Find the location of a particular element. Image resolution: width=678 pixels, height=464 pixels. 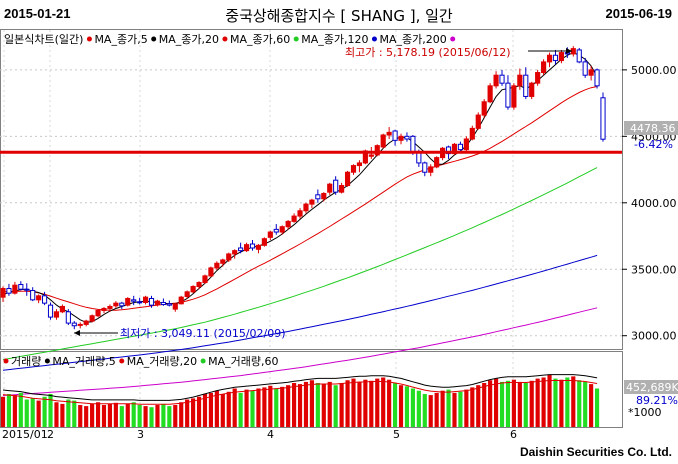

price-tick-label: 5000.00 is located at coordinates (654, 70).